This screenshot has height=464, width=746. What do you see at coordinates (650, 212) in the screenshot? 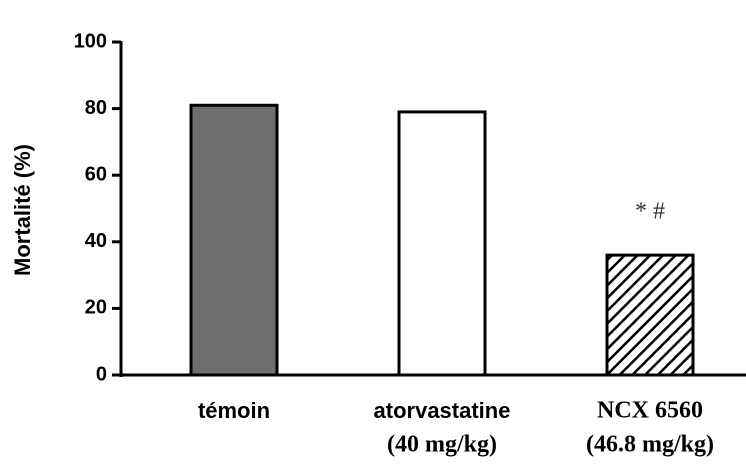
I see `annotation: * #` at bounding box center [650, 212].